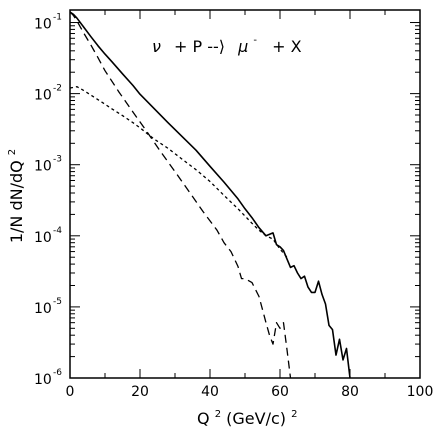 The image size is (436, 436). I want to click on mu-superscript: -, so click(255, 40).